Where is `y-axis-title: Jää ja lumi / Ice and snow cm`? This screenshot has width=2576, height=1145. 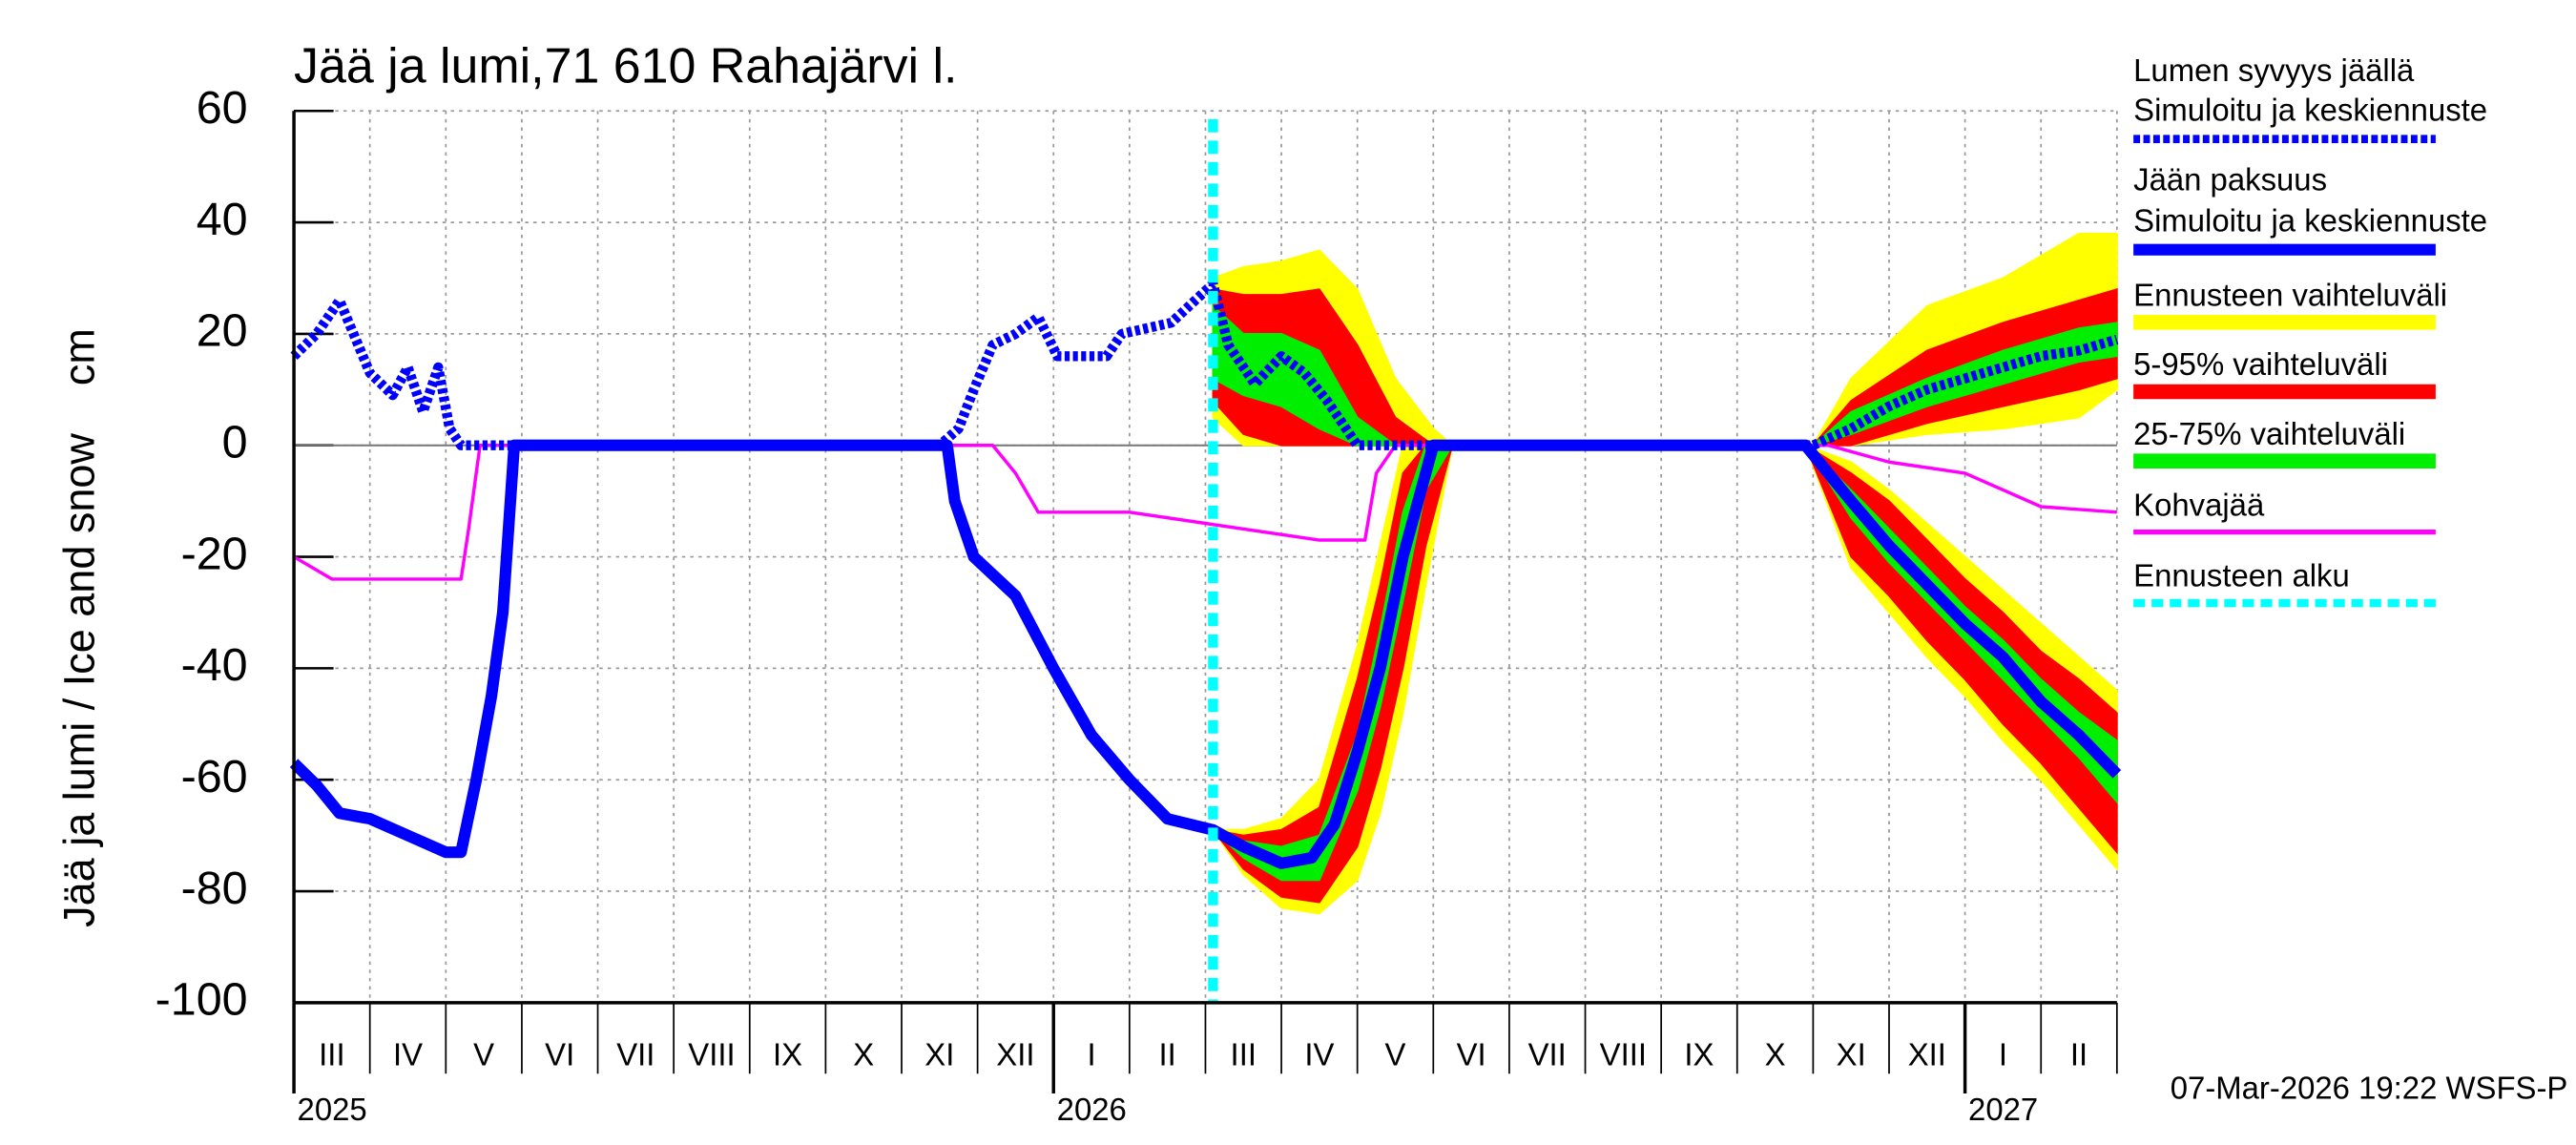
y-axis-title: Jää ja lumi / Ice and snow cm is located at coordinates (78, 627).